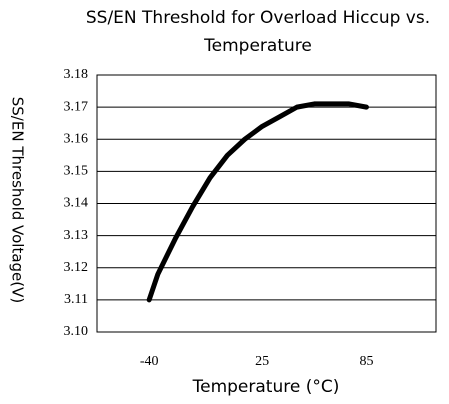 Image resolution: width=449 pixels, height=404 pixels. Describe the element at coordinates (18, 200) in the screenshot. I see `y-axis-label: SS/EN Threshold Voltage(V)` at that location.